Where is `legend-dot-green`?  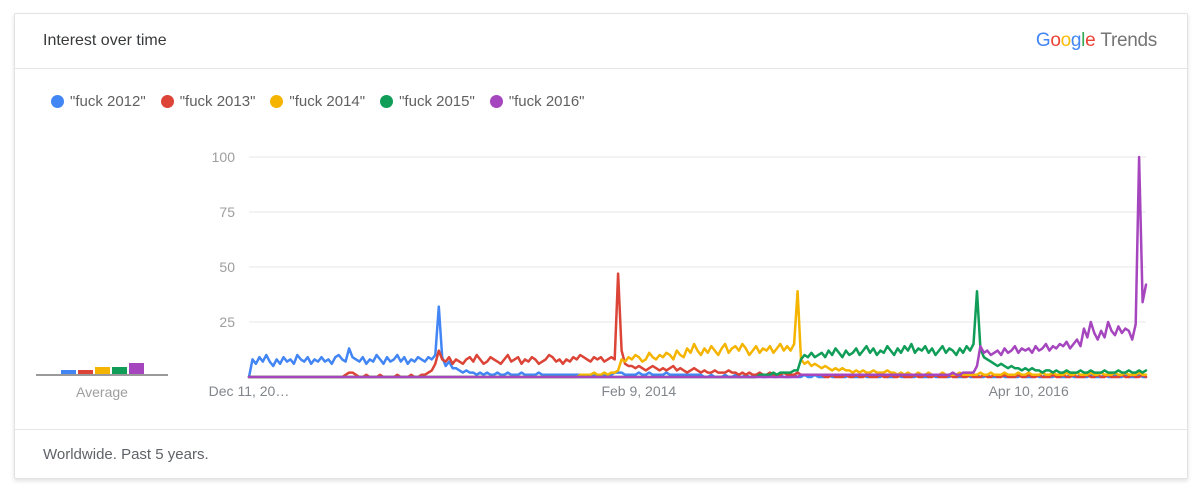
legend-dot-green is located at coordinates (387, 101).